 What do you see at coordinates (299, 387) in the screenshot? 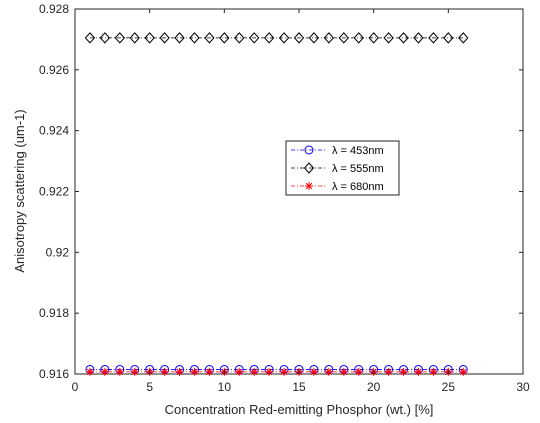
I see `x-tick-label: 15` at bounding box center [299, 387].